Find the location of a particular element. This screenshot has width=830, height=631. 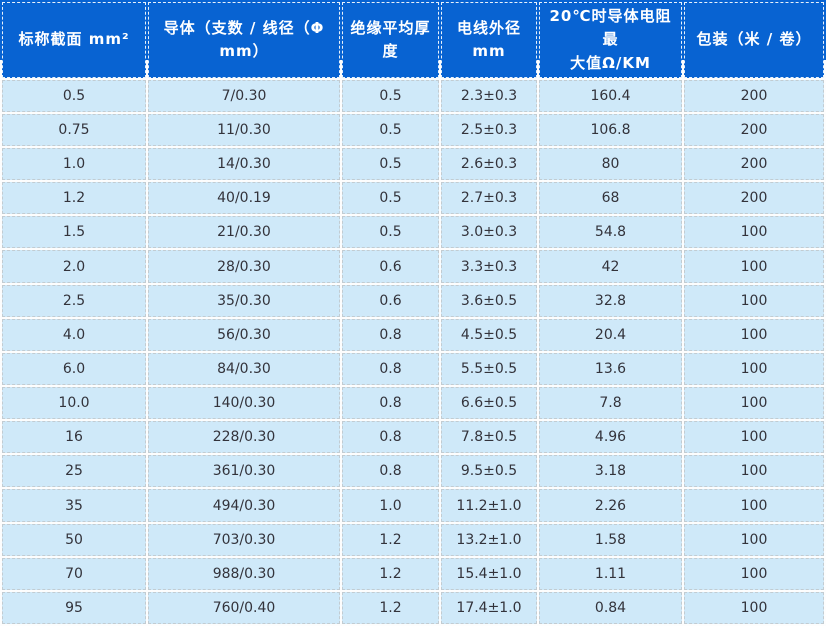

col-header-wire-outer-diameter: 电线外径 mm is located at coordinates (489, 40).